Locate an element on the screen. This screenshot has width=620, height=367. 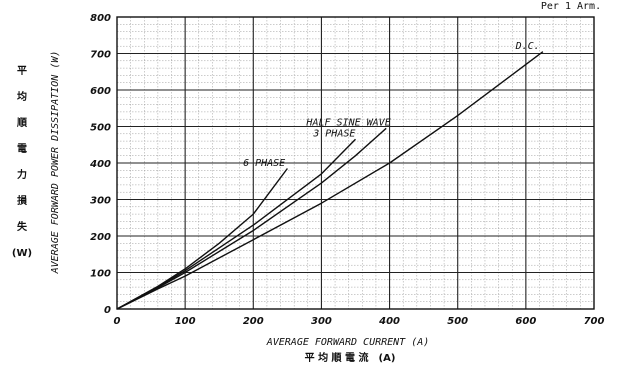
per-arm-note: Per 1 Arm. is located at coordinates (571, 6).